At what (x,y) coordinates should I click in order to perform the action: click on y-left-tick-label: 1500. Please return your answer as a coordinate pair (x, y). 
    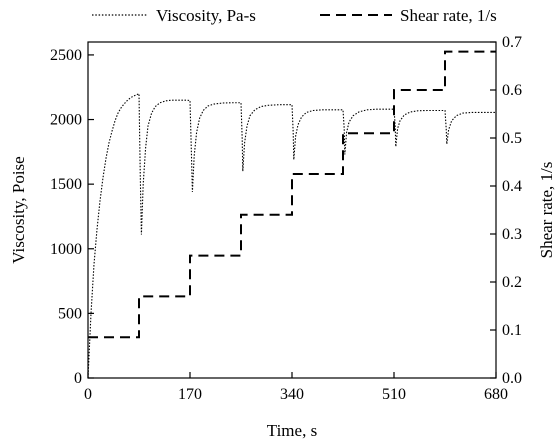
    Looking at the image, I should click on (66, 184).